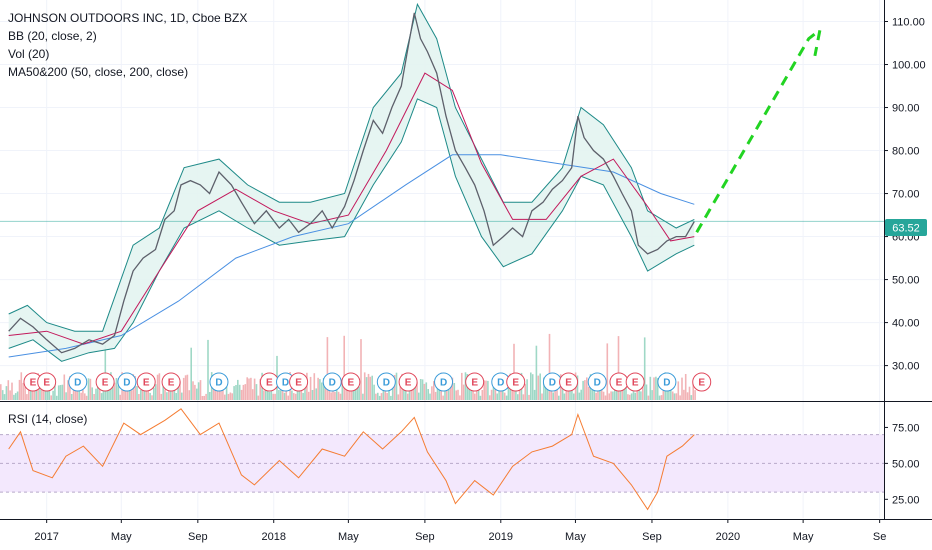 This screenshot has width=932, height=550. What do you see at coordinates (47, 419) in the screenshot?
I see `rsi-label: RSI (14, close)` at bounding box center [47, 419].